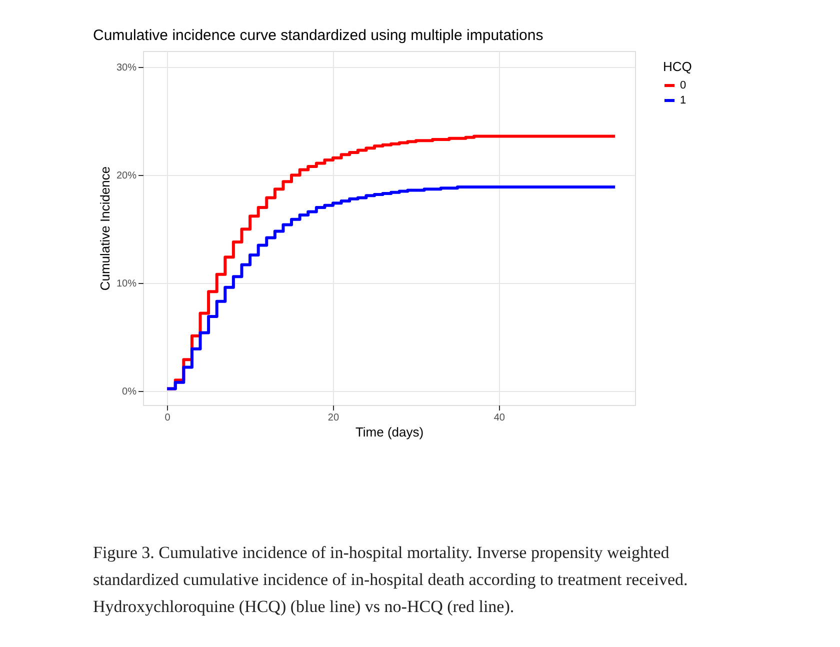 The image size is (840, 647). What do you see at coordinates (104, 228) in the screenshot?
I see `y-axis-title: Cumulative Incidence` at bounding box center [104, 228].